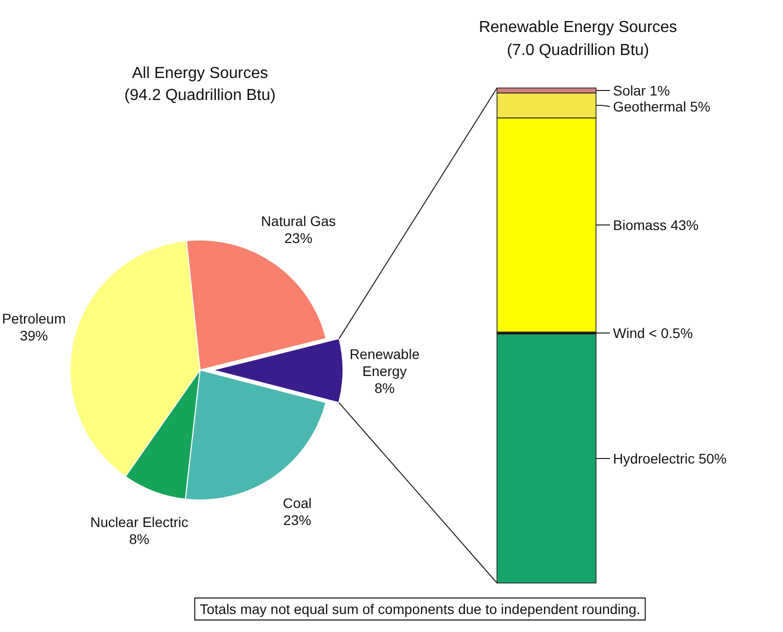 This screenshot has height=632, width=783. Describe the element at coordinates (34, 318) in the screenshot. I see `slice-label: Petroleum` at that location.